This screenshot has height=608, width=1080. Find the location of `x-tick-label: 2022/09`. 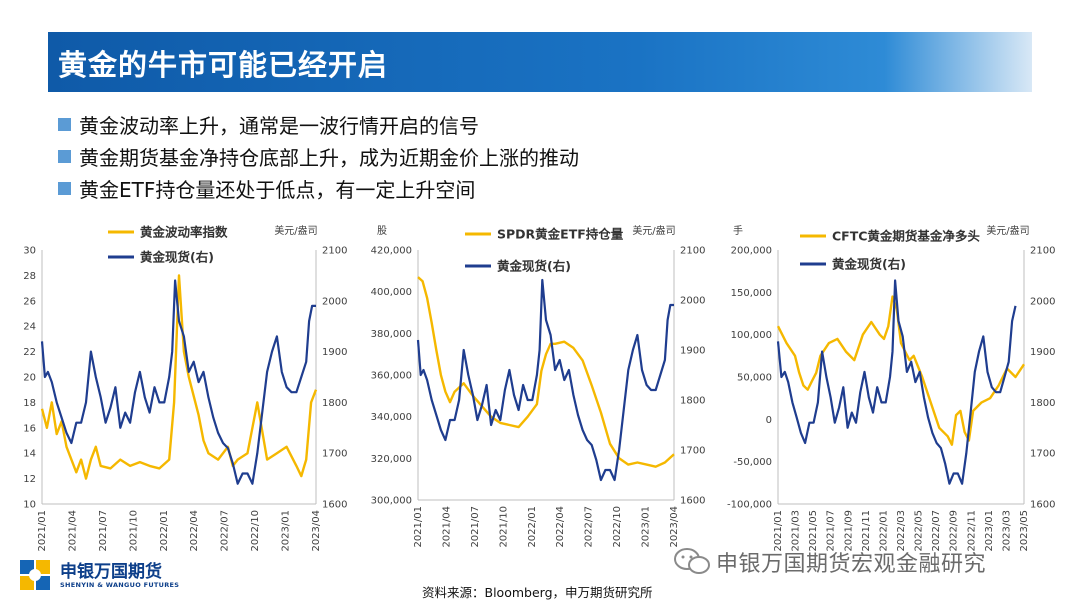

x-tick-label: 2022/09 is located at coordinates (954, 531).